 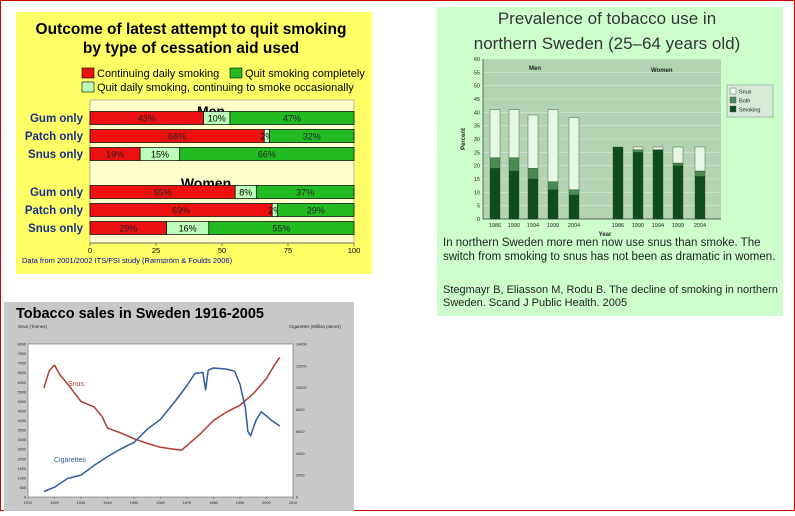 What do you see at coordinates (23, 488) in the screenshot?
I see `y-left-tick-label: 500` at bounding box center [23, 488].